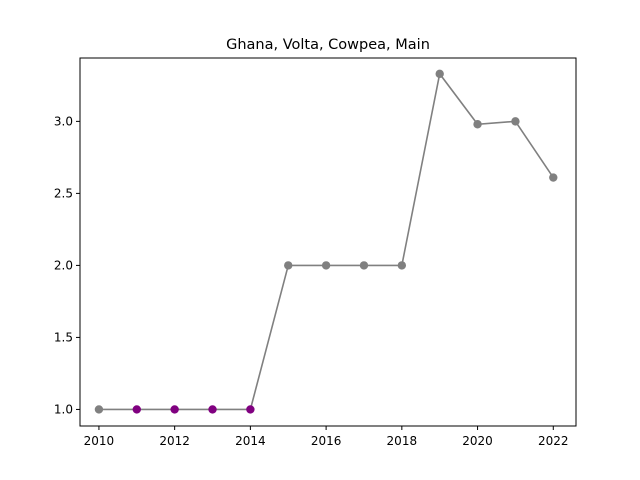  Describe the element at coordinates (477, 441) in the screenshot. I see `x-tick-label: 2020` at that location.